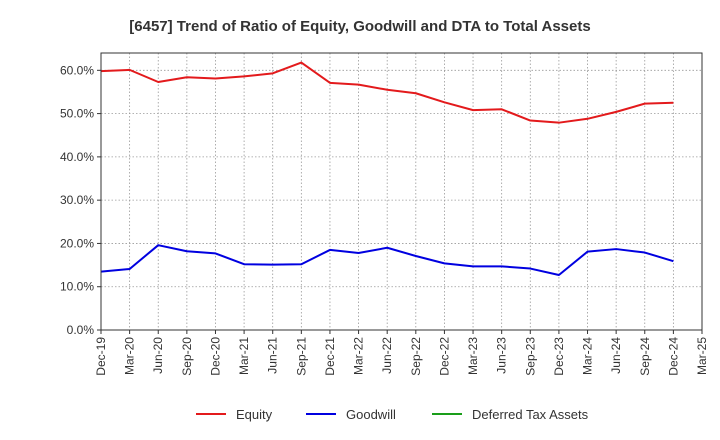 This screenshot has width=720, height=440. What do you see at coordinates (530, 414) in the screenshot?
I see `legend-label-deferred-tax-assets: Deferred Tax Assets` at bounding box center [530, 414].